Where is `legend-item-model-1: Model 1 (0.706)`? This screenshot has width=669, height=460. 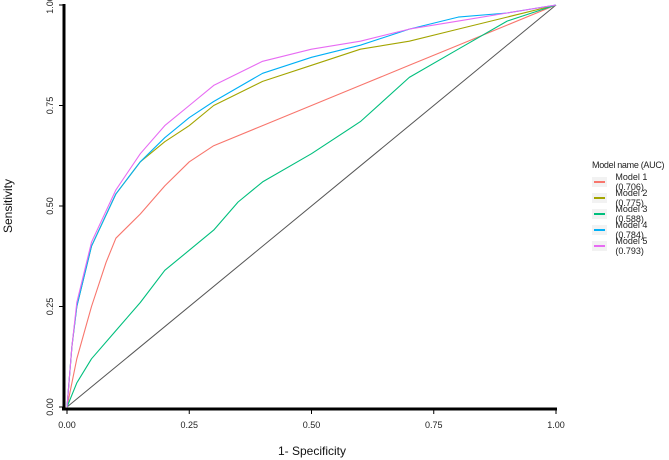
legend-item-model-1: Model 1 (0.706) is located at coordinates (630, 182).